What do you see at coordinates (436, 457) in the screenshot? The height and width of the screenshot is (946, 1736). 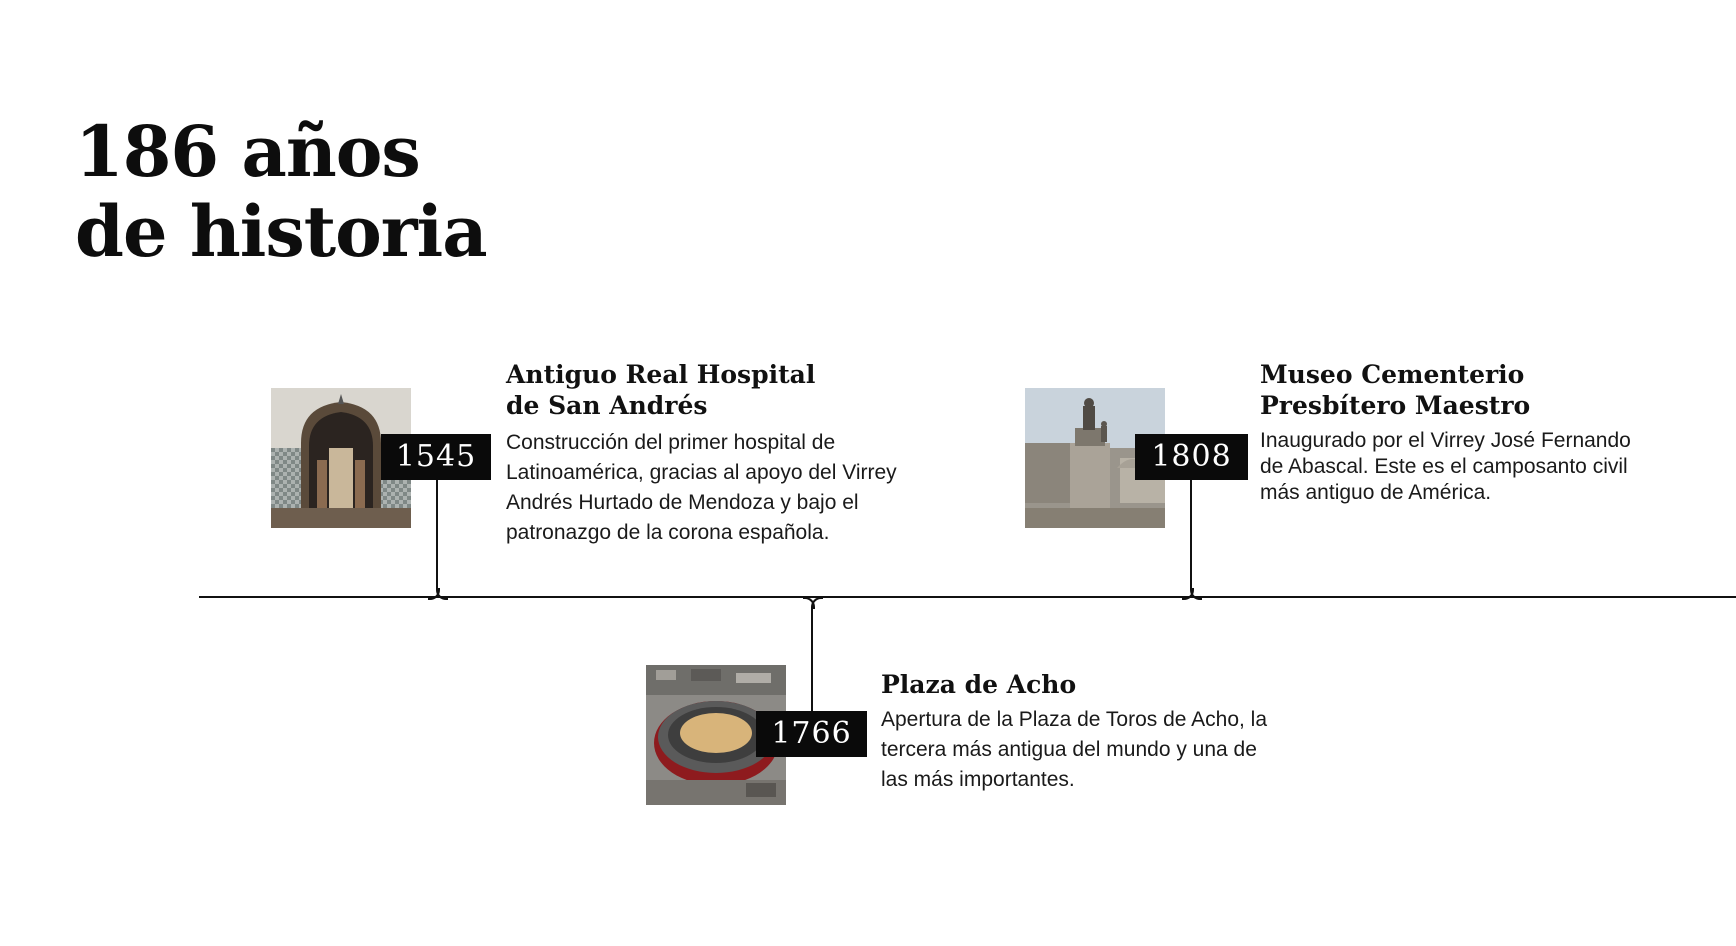 I see `year-badge: 1545` at bounding box center [436, 457].